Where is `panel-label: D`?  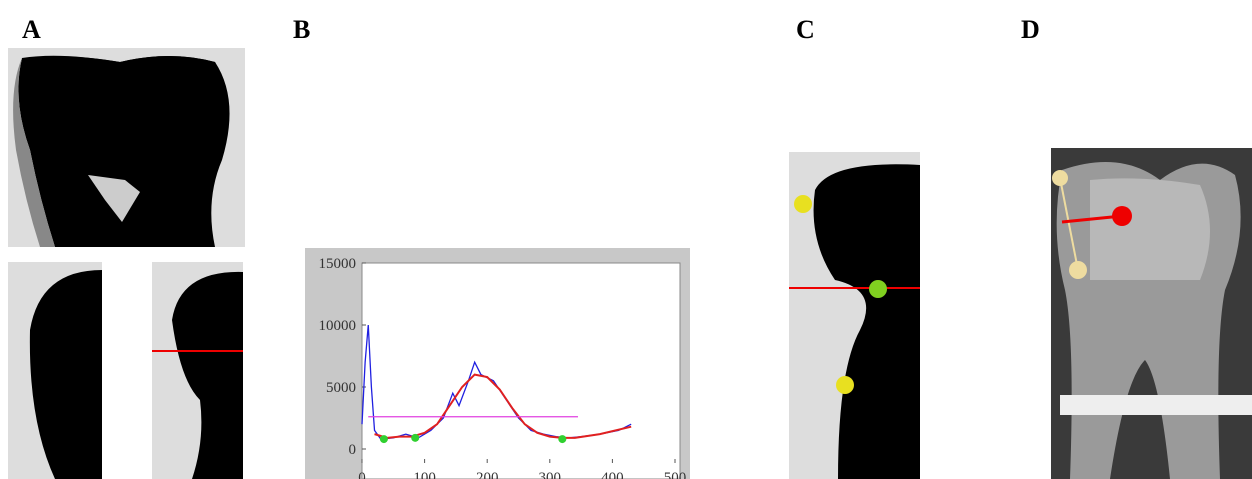 panel-label: D is located at coordinates (1030, 29).